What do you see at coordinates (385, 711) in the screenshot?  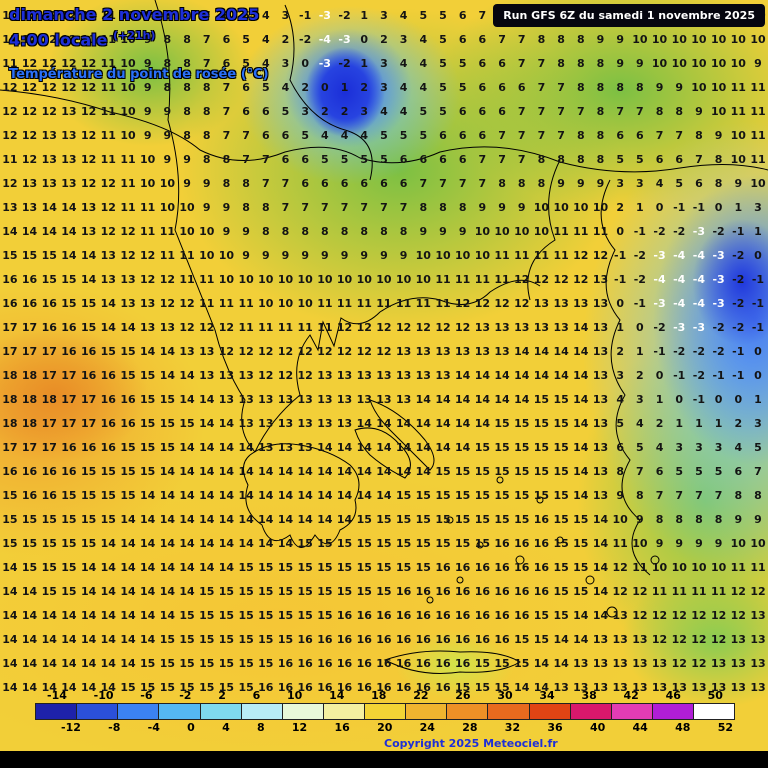 I see `scale-bar` at bounding box center [385, 711].